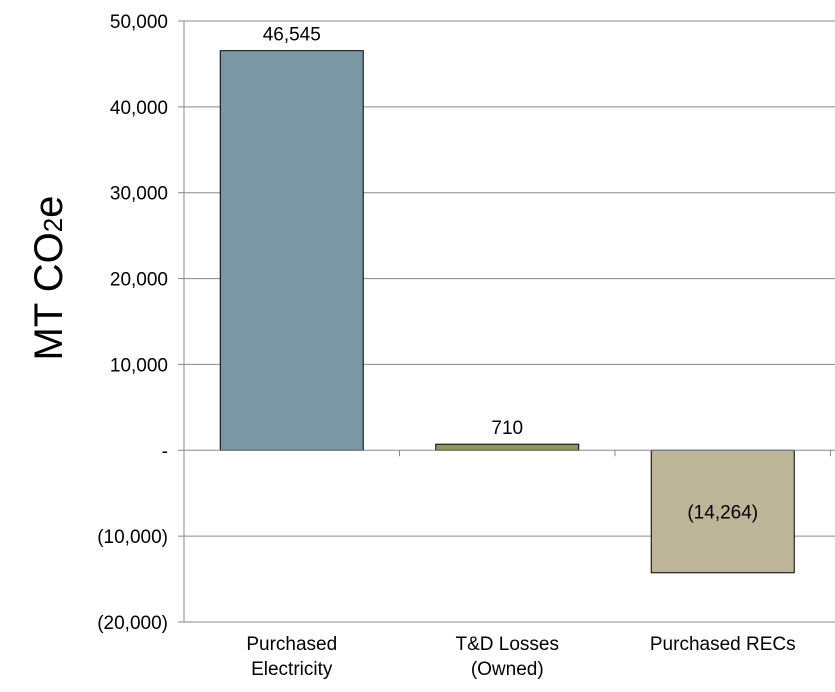 This screenshot has height=692, width=835. I want to click on data-label: (14,264), so click(722, 513).